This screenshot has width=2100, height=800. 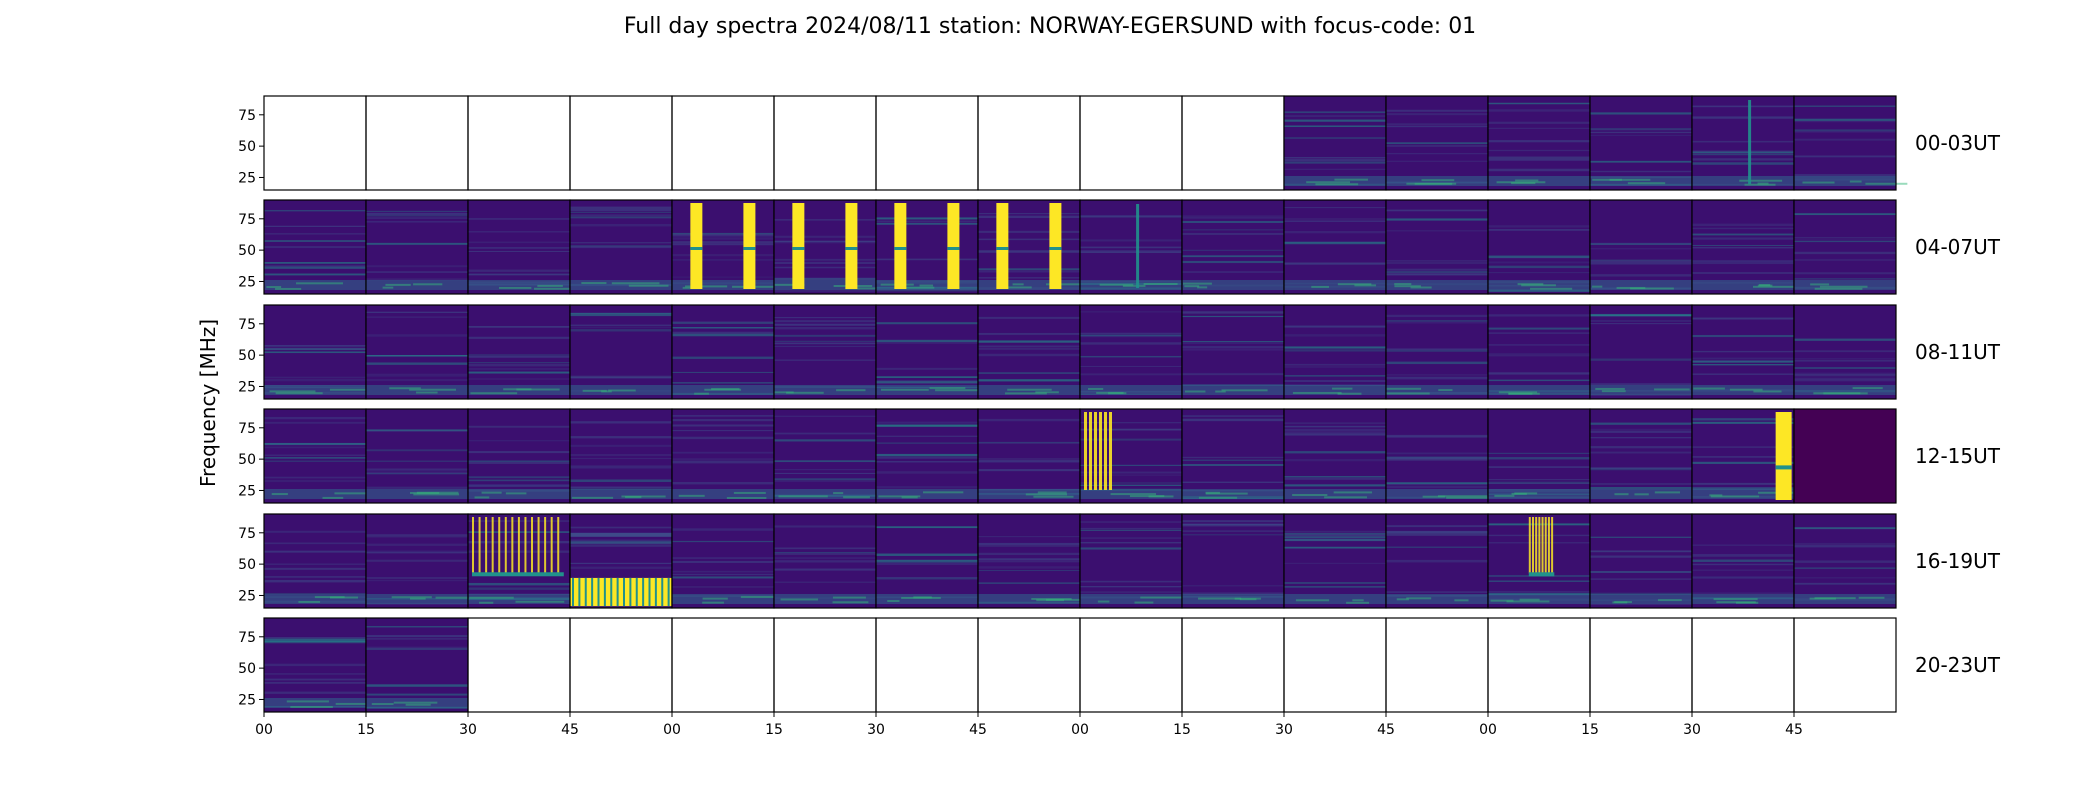 I want to click on y-tick-label: 75, so click(x=247, y=638).